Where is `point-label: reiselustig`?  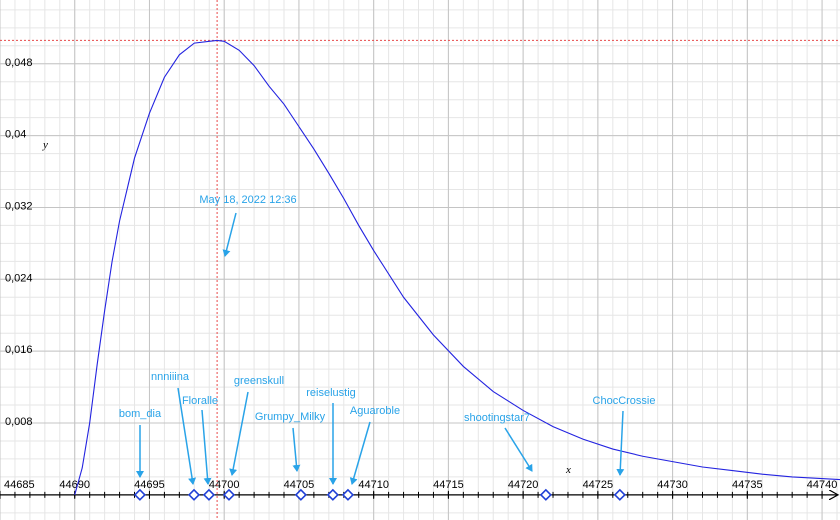 point-label: reiselustig is located at coordinates (331, 393).